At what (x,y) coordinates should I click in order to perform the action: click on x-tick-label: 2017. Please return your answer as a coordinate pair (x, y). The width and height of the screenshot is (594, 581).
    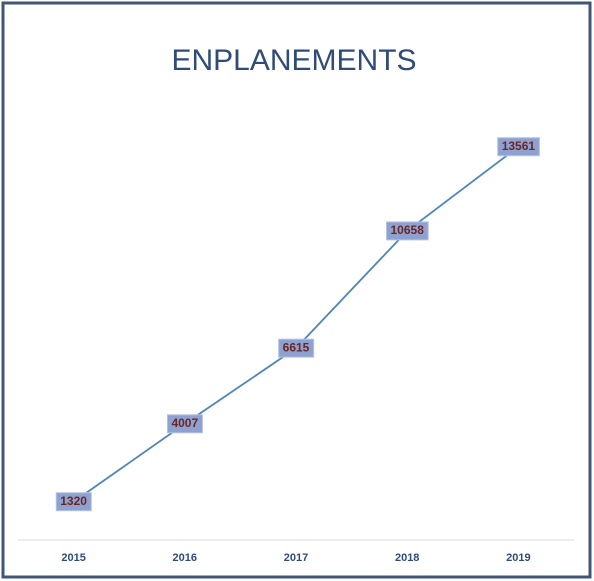
    Looking at the image, I should click on (296, 558).